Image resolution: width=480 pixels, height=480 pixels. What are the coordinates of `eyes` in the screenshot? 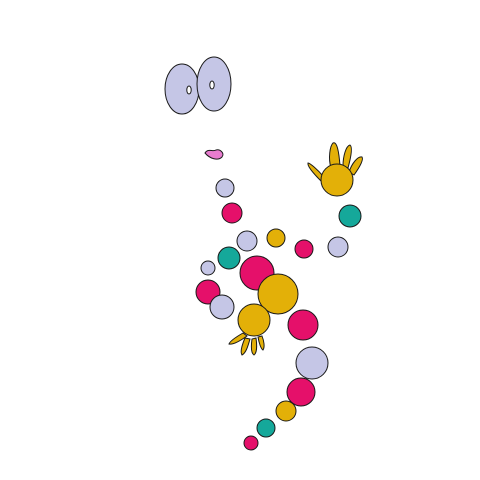 It's located at (198, 85).